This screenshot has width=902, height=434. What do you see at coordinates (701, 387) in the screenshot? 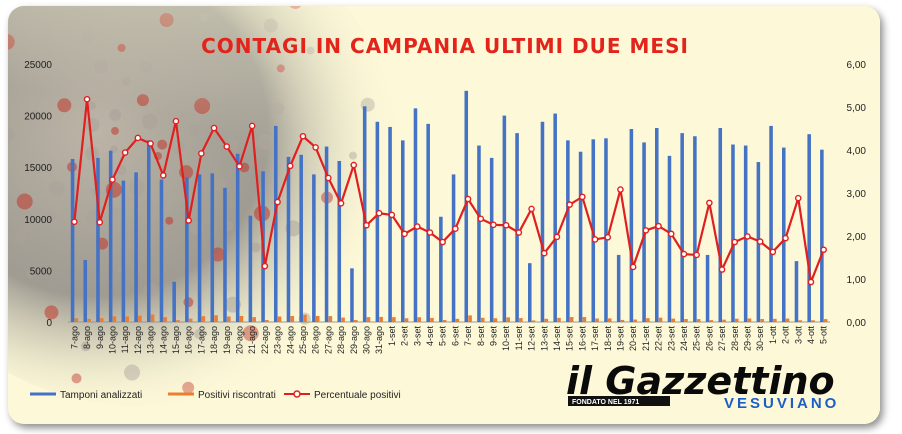
I see `gazzettino-logo: il Gazzettino FONDATO NEL 1971 VESUVIANO` at bounding box center [701, 387].